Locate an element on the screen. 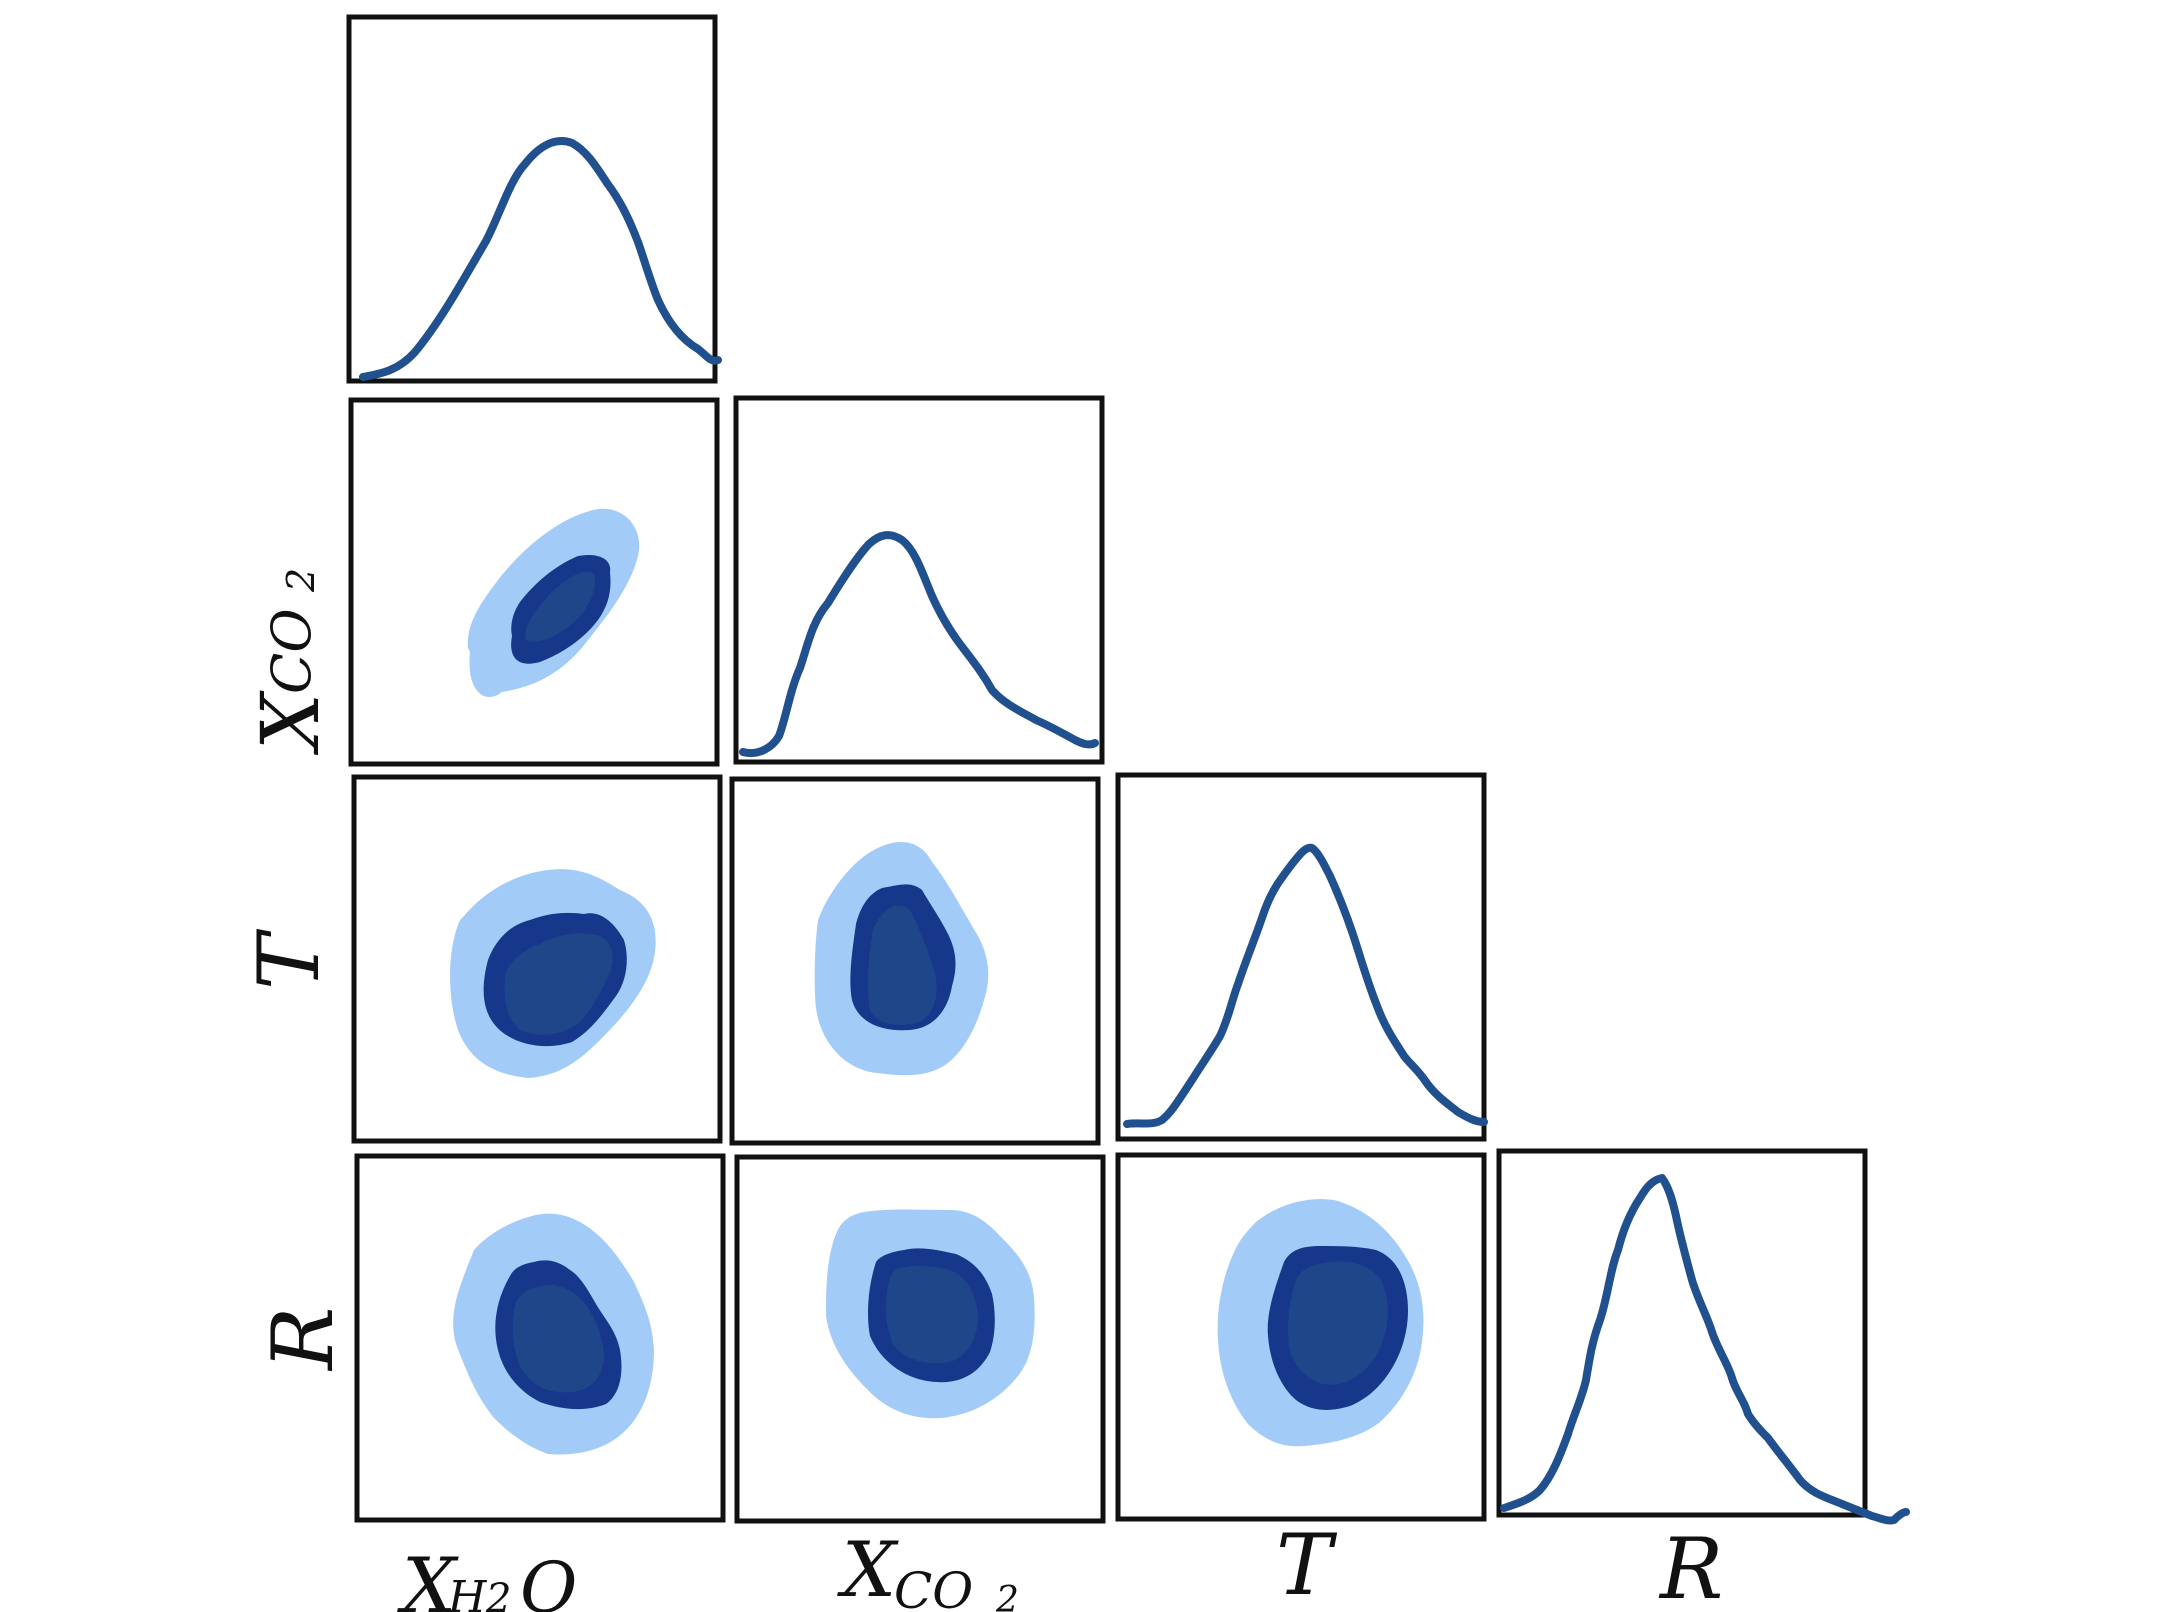 This screenshot has width=2172, height=1612. panel-xh2o-marginal is located at coordinates (534, 199).